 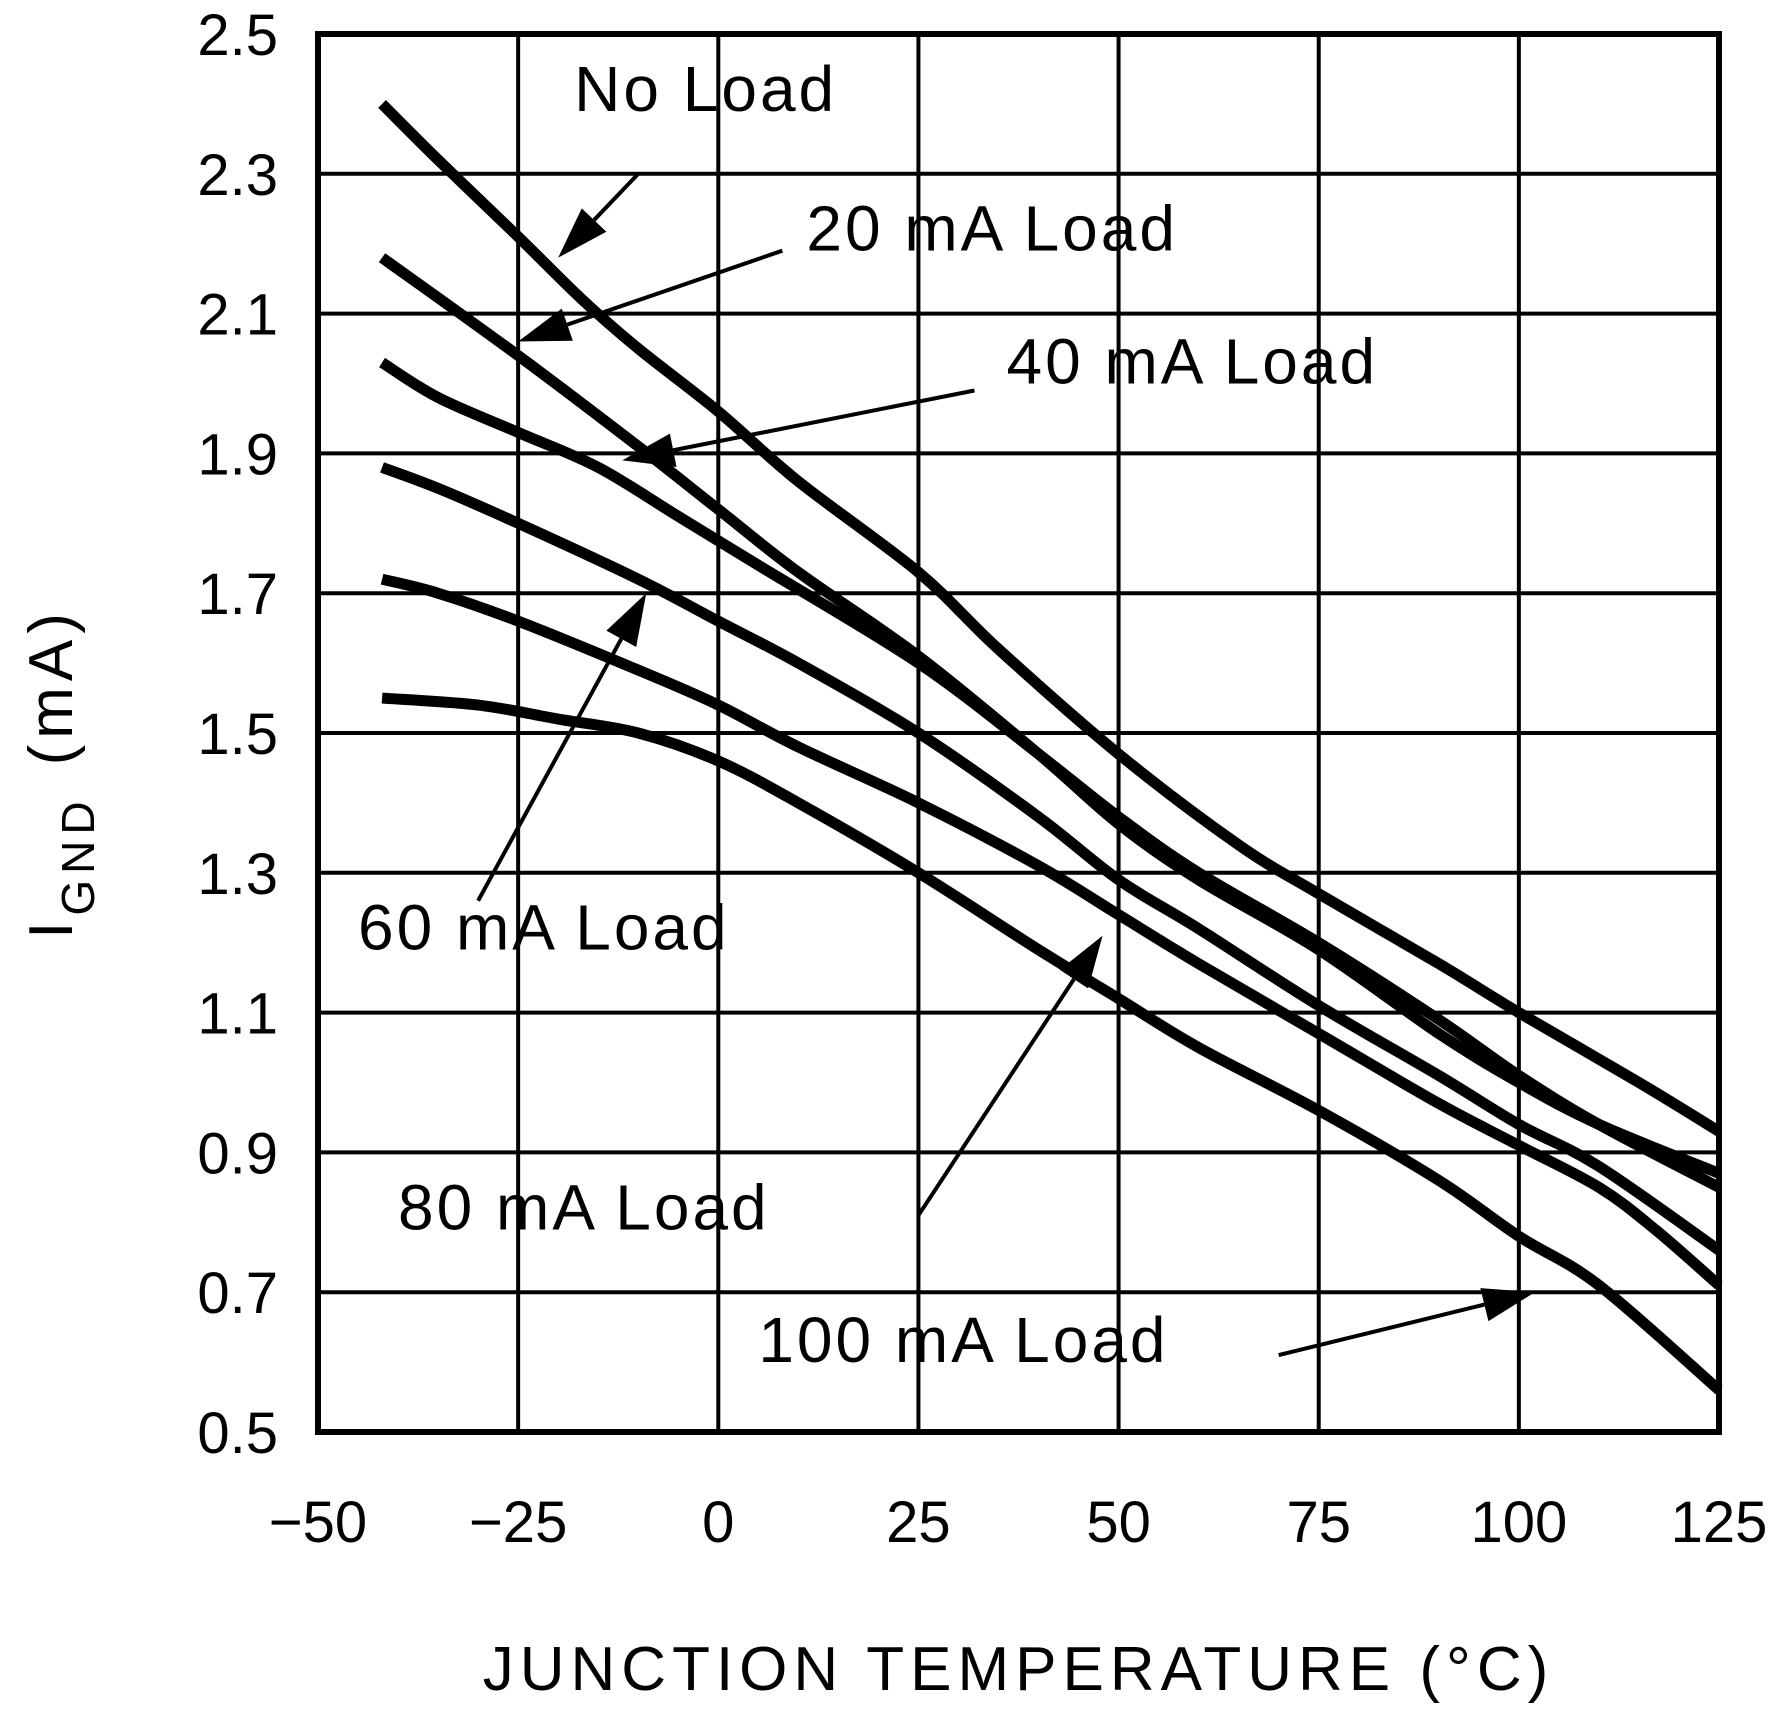 I want to click on series-label-4: 80 mA Load, so click(x=584, y=1207).